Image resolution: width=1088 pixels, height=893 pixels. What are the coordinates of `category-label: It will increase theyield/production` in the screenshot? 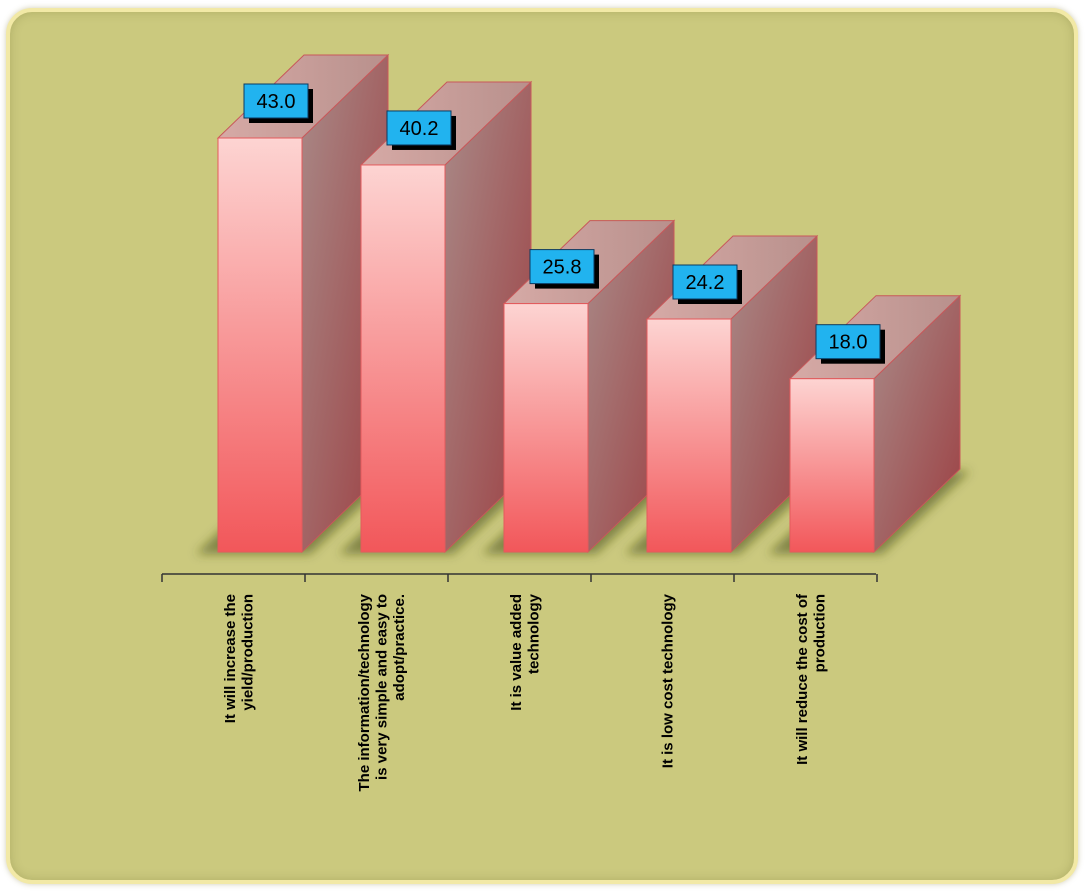 It's located at (239, 658).